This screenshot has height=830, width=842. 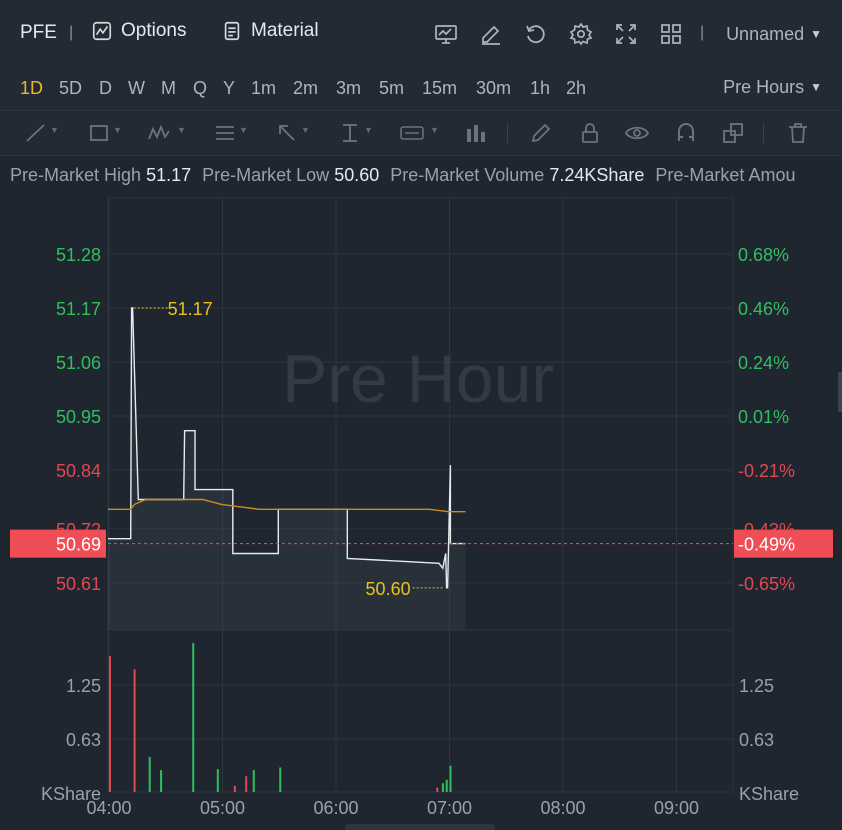 I want to click on bar-chart-icon, so click(x=476, y=133).